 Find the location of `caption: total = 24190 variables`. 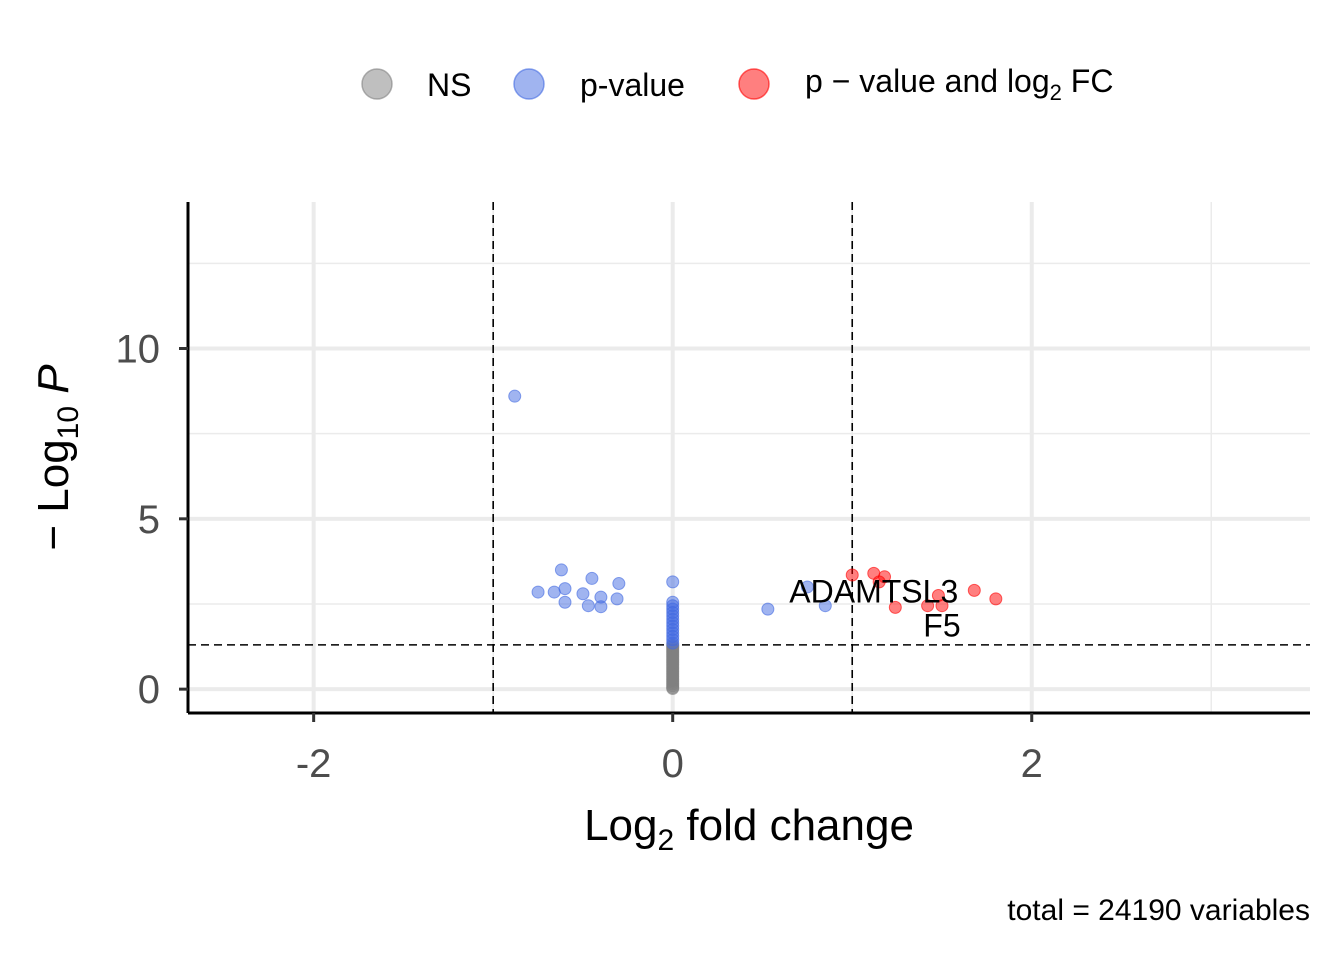

caption: total = 24190 variables is located at coordinates (1158, 910).